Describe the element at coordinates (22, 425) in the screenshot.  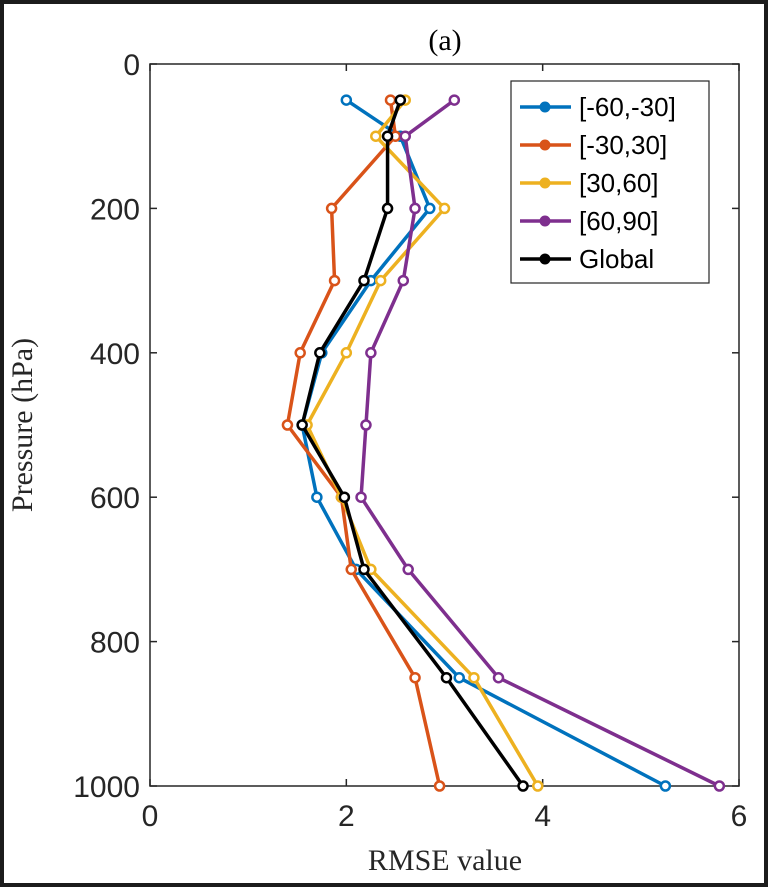
I see `y-axis-label: Pressure (hPa)` at that location.